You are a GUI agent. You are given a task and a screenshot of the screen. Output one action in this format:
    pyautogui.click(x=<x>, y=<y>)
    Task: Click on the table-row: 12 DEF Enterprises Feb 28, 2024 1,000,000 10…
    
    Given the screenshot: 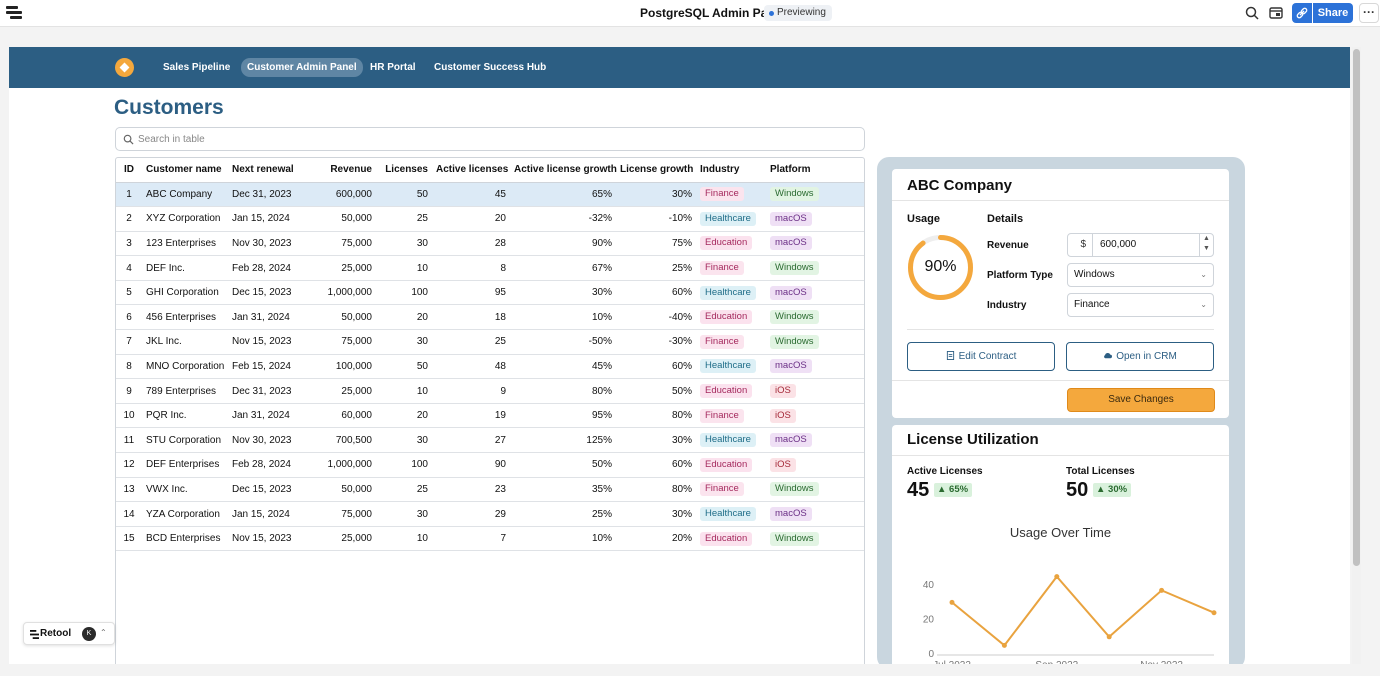 What is the action you would take?
    pyautogui.click(x=490, y=465)
    